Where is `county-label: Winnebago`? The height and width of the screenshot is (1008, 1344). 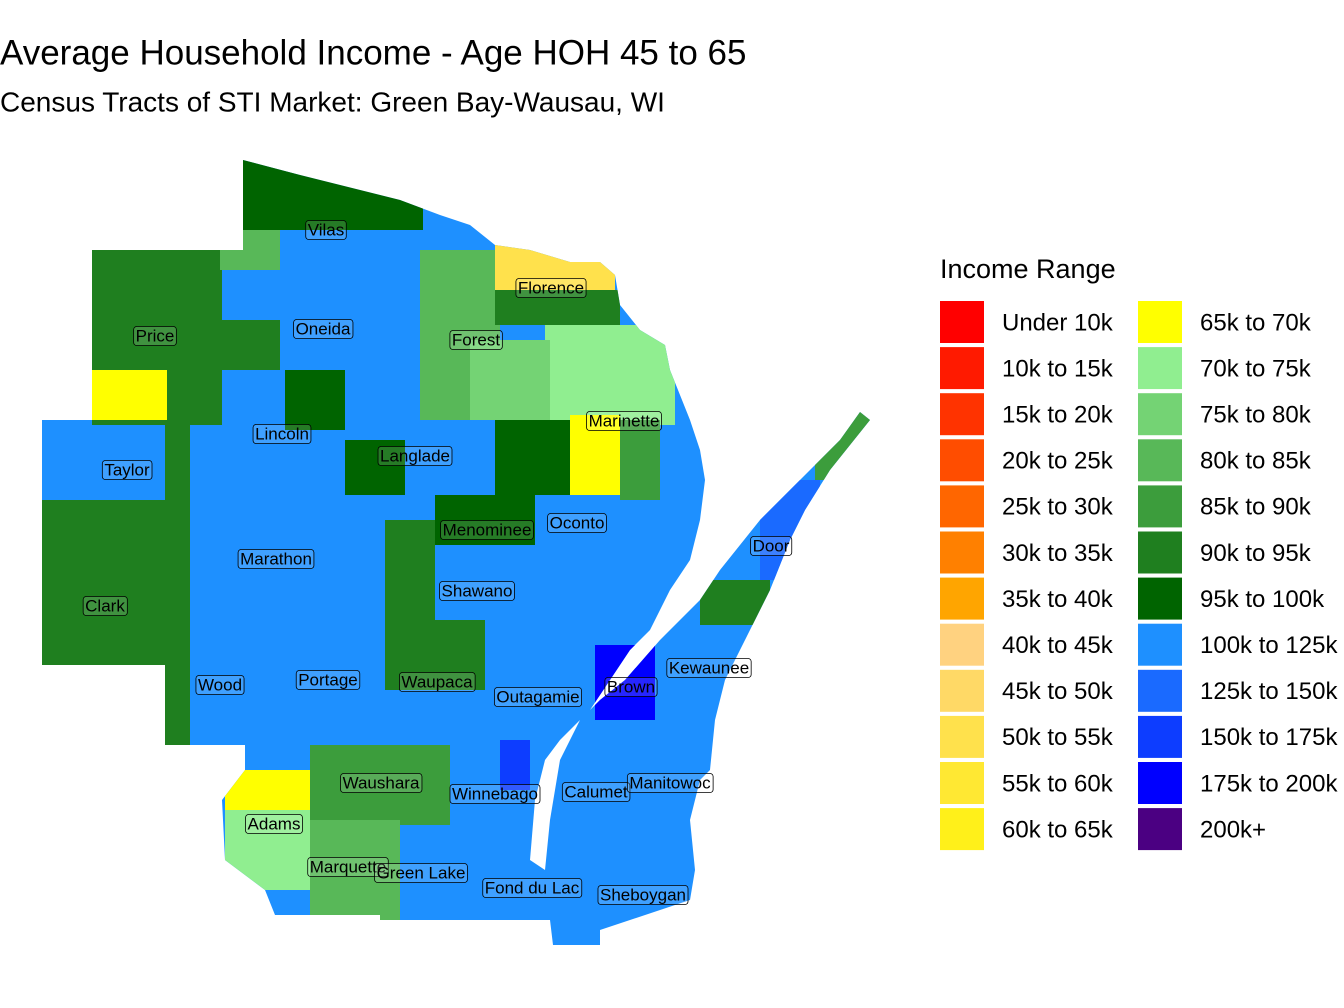 county-label: Winnebago is located at coordinates (495, 793).